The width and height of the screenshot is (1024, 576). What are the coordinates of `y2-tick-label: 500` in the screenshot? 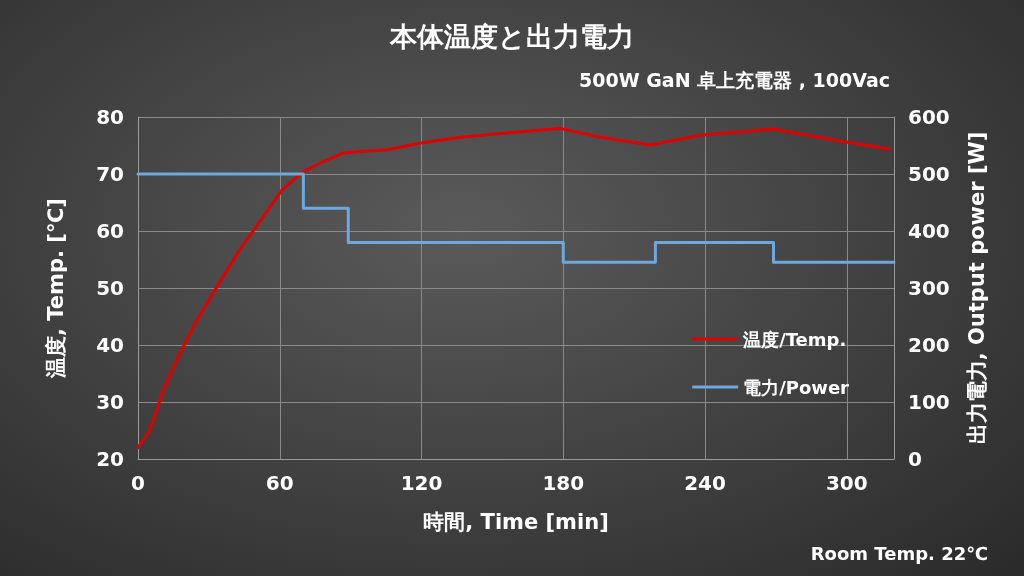 It's located at (929, 174).